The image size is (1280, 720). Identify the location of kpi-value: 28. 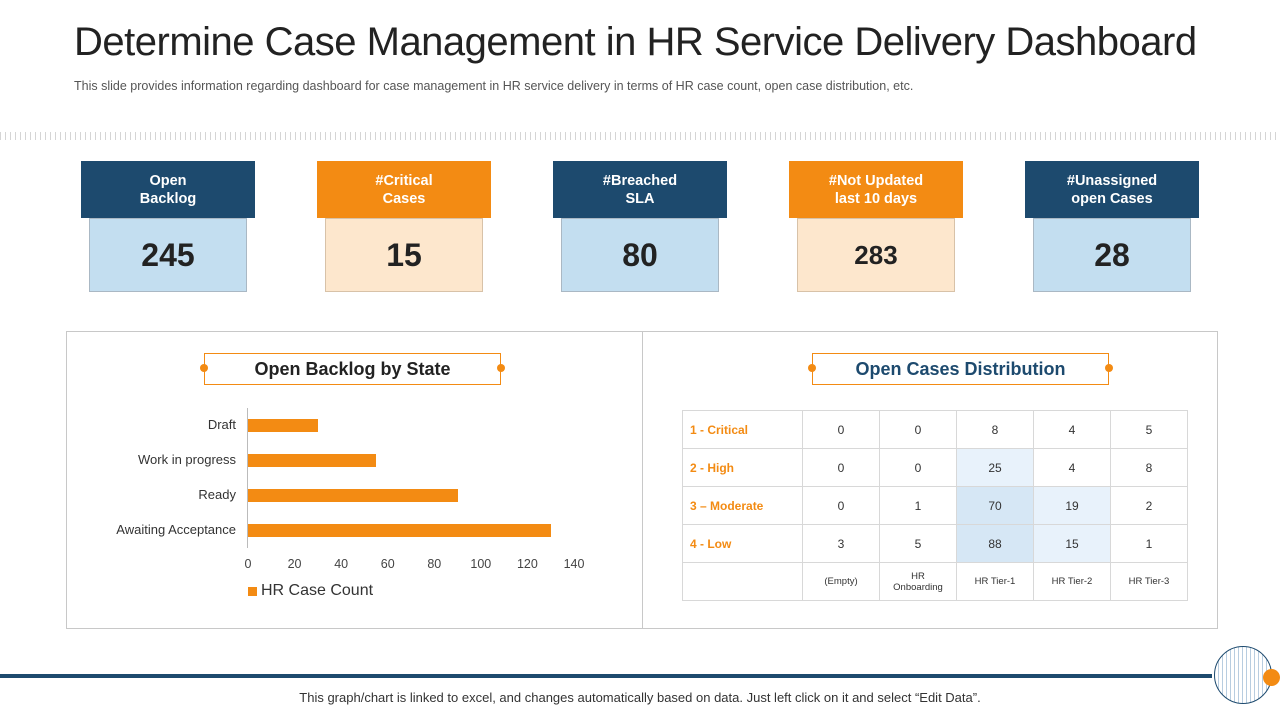
(1112, 255).